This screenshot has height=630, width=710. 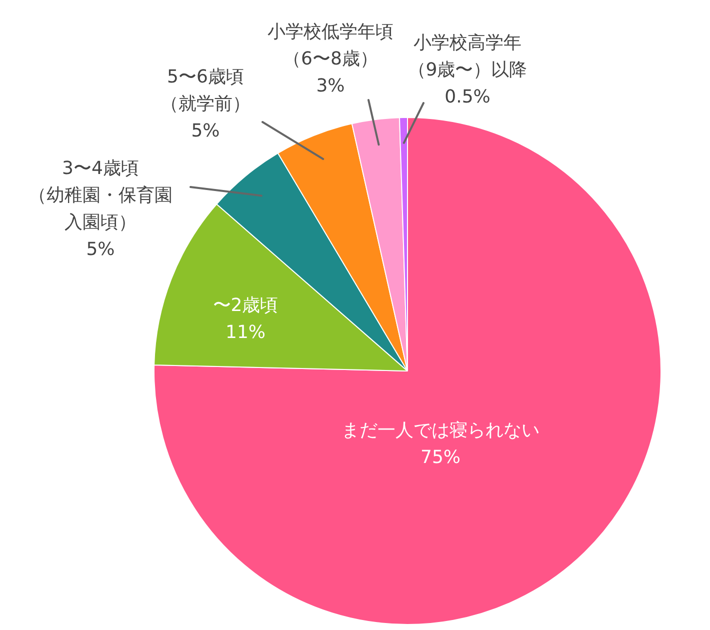 I want to click on slice-label: 小学校高学年（9歳〜）以降, so click(x=468, y=56).